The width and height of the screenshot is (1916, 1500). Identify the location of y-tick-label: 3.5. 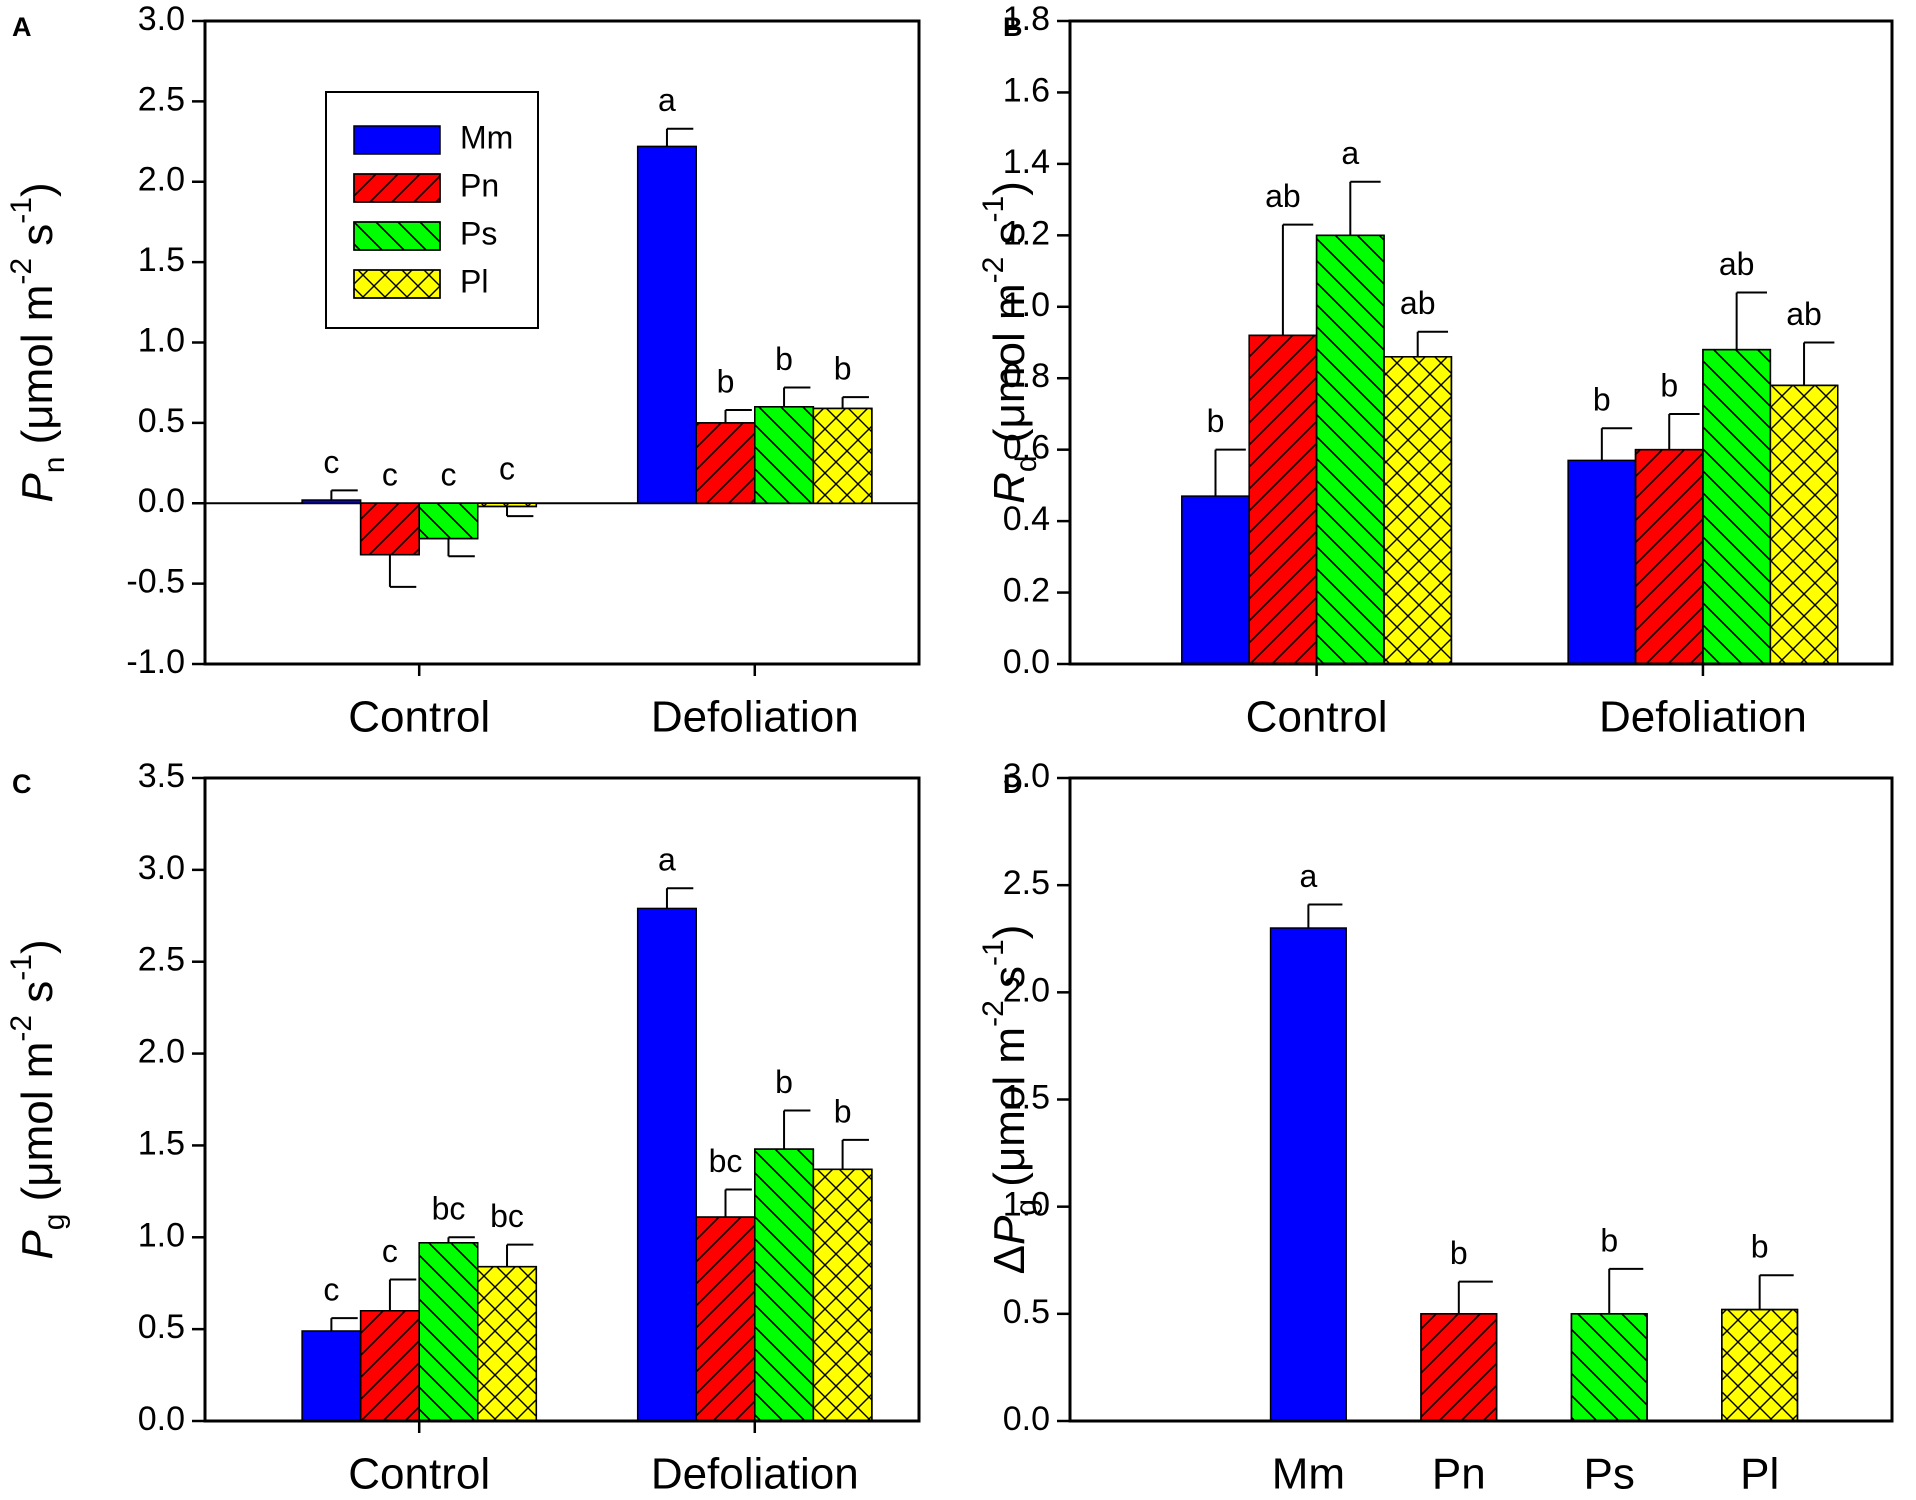
(161, 776).